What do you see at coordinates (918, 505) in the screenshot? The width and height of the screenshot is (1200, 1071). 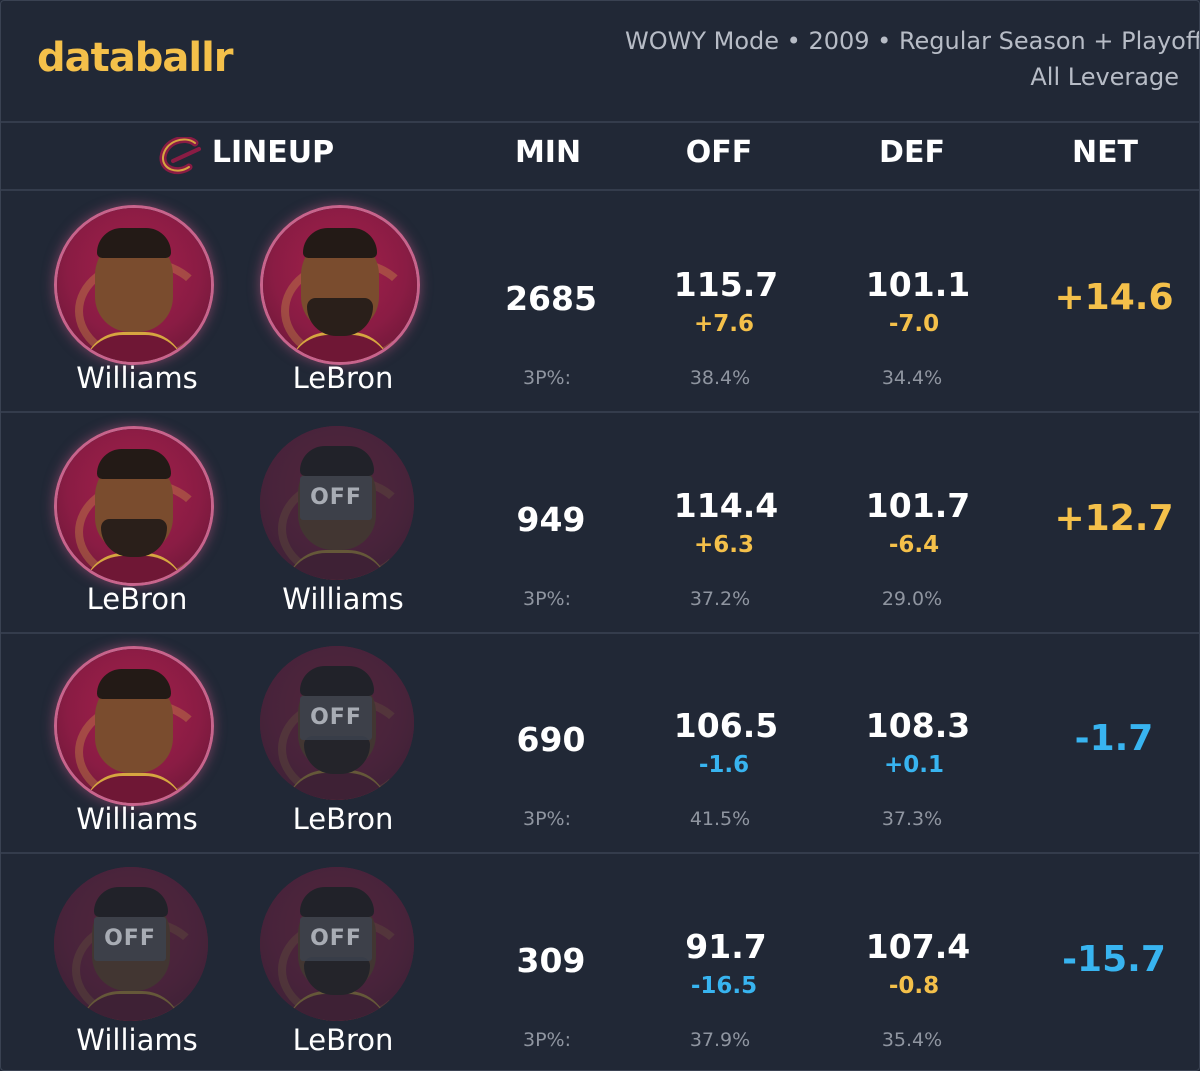 I see `def-rating: 101.7` at bounding box center [918, 505].